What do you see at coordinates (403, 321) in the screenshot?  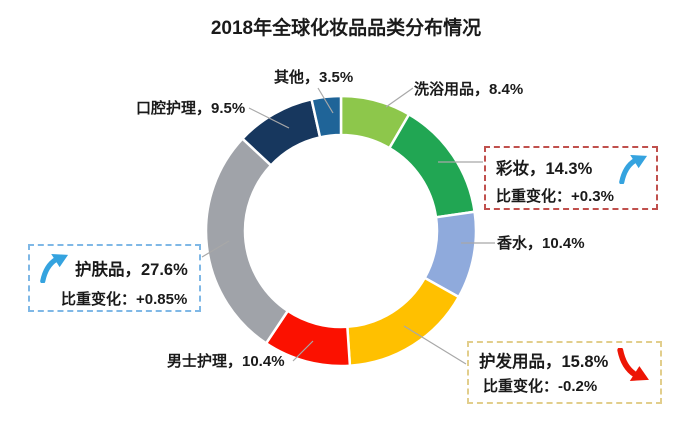 I see `donut-segment-haircare` at bounding box center [403, 321].